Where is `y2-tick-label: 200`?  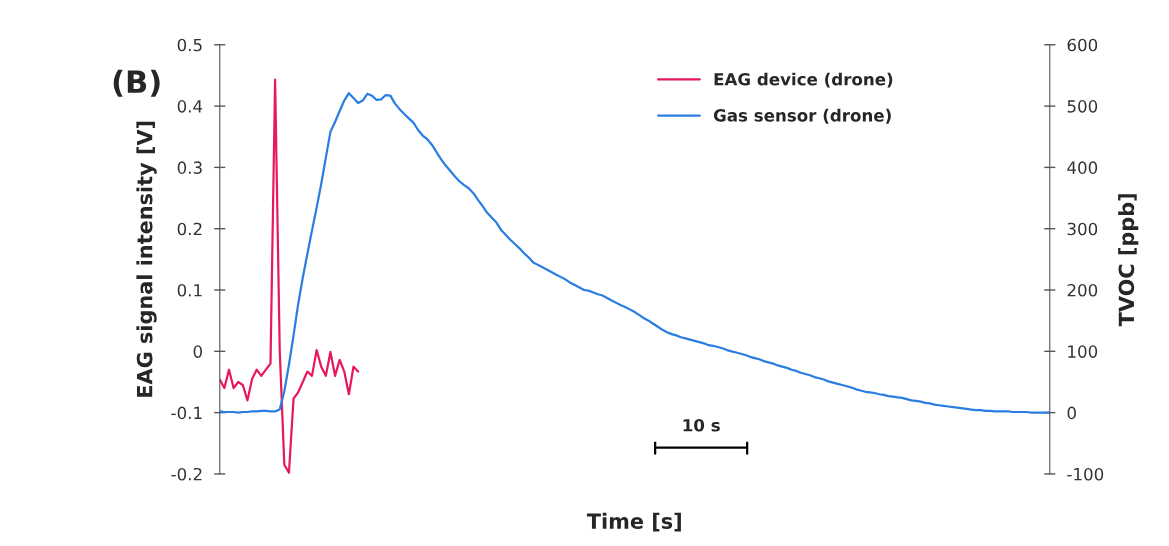
y2-tick-label: 200 is located at coordinates (1082, 290).